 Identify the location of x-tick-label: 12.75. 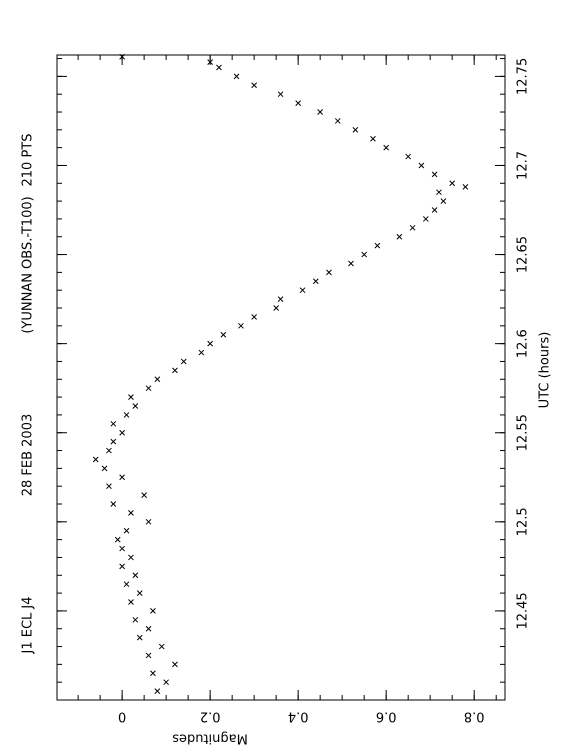
(523, 76).